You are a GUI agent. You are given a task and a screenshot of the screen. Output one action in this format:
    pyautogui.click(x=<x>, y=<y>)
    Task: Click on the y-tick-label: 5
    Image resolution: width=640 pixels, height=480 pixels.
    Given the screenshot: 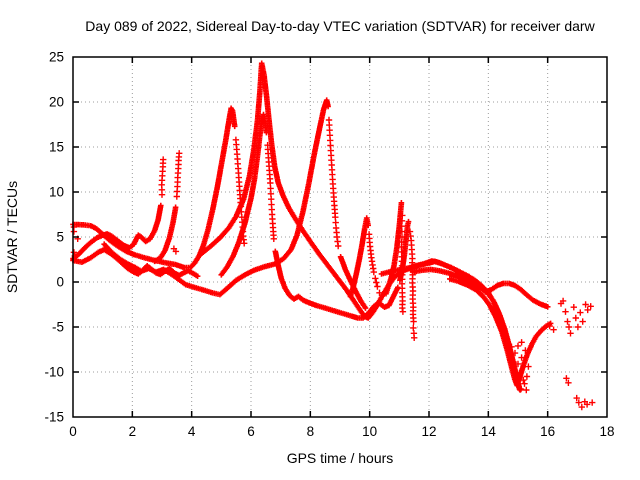 What is the action you would take?
    pyautogui.click(x=60, y=237)
    